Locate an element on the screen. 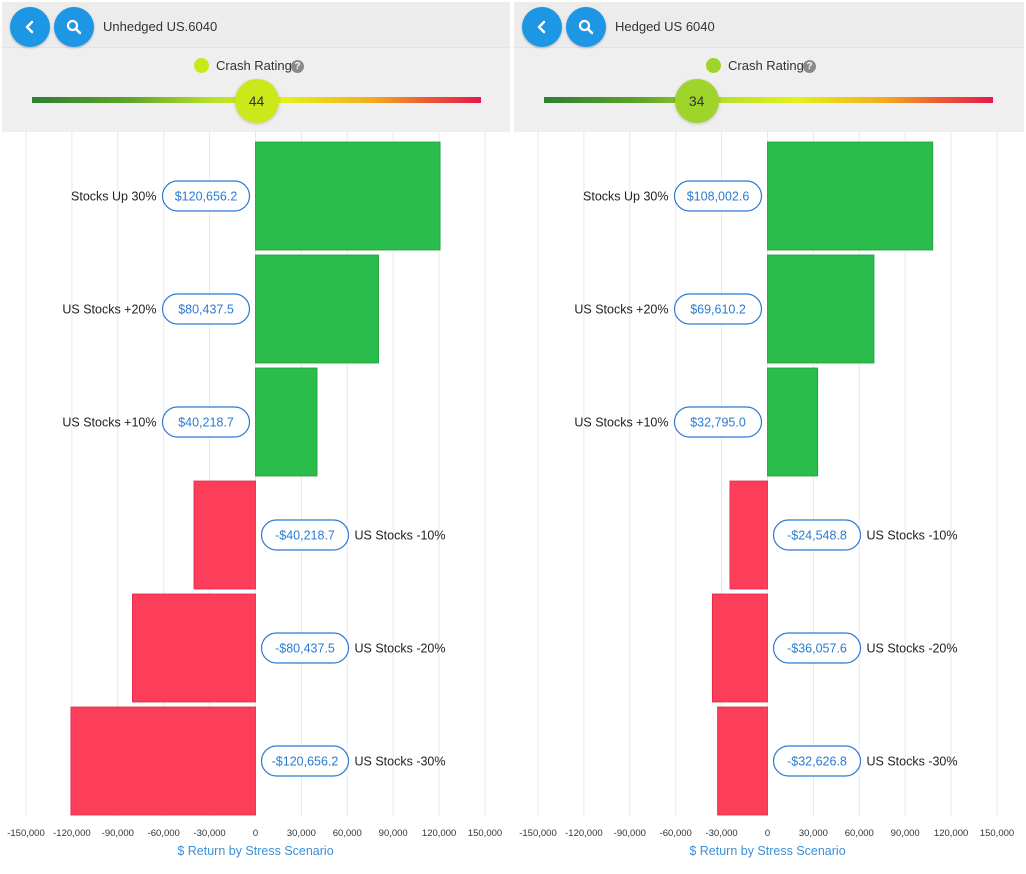  crash-rating-value: 34 is located at coordinates (696, 101).